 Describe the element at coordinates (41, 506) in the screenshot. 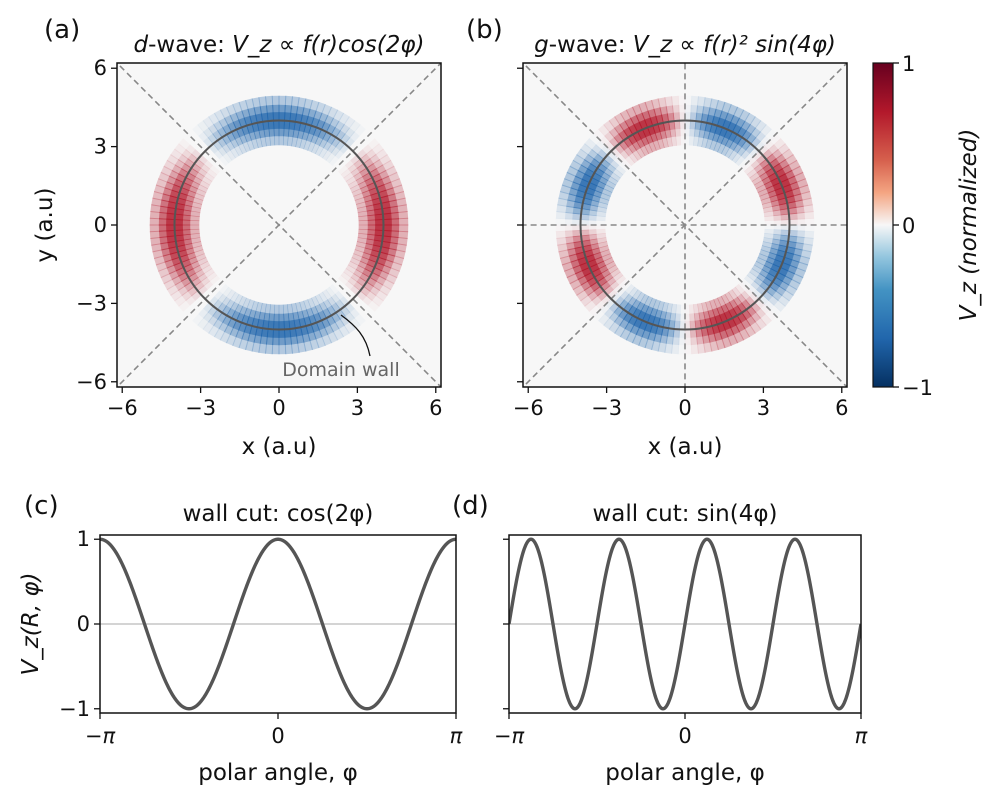

I see `panel-c-letter: (c)` at that location.